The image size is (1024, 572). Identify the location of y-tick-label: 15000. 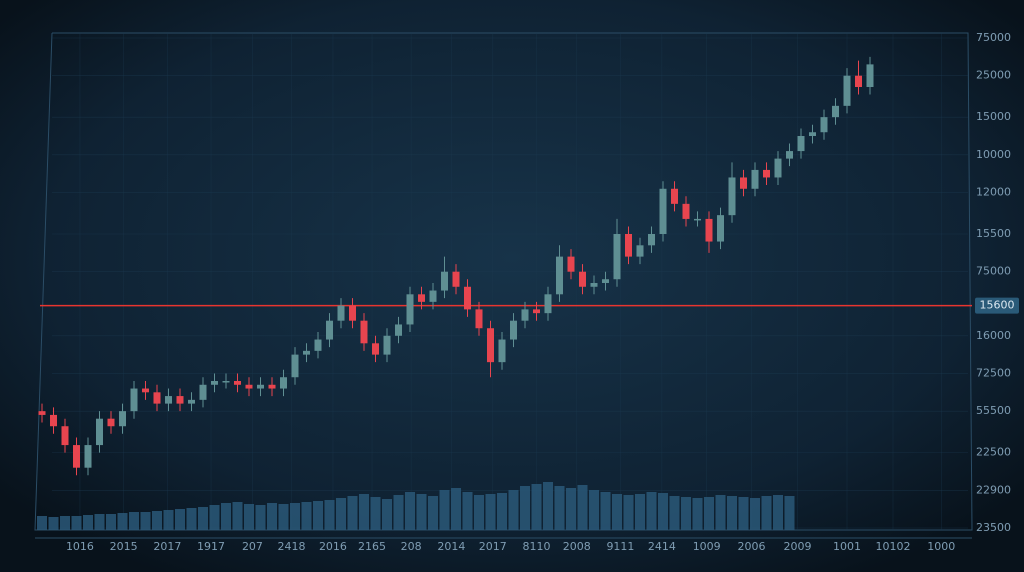
(993, 116).